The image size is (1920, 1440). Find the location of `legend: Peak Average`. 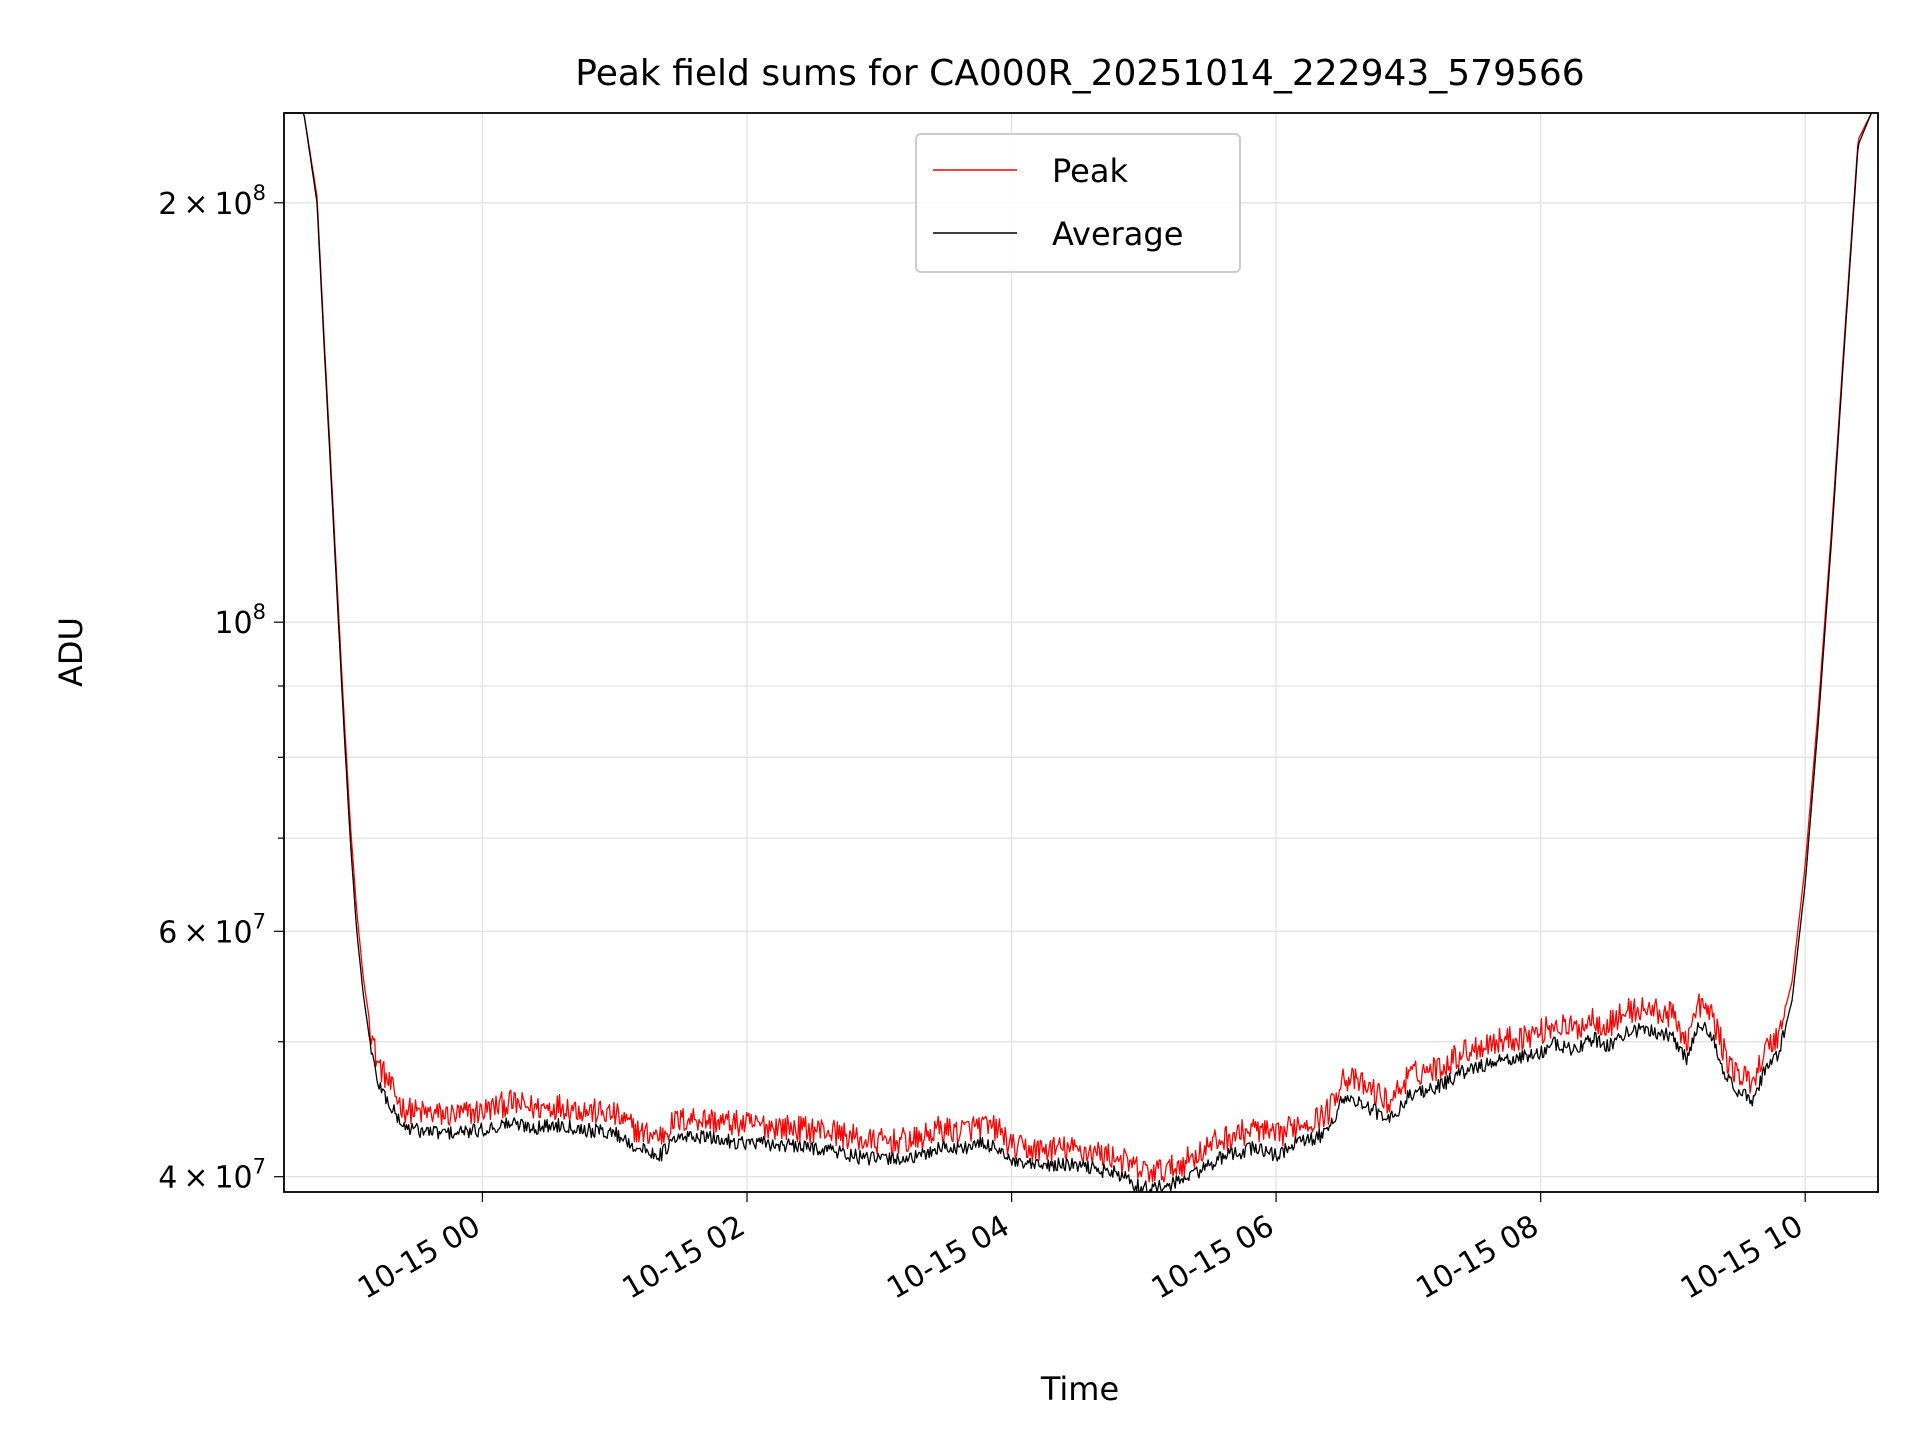

legend: Peak Average is located at coordinates (1078, 203).